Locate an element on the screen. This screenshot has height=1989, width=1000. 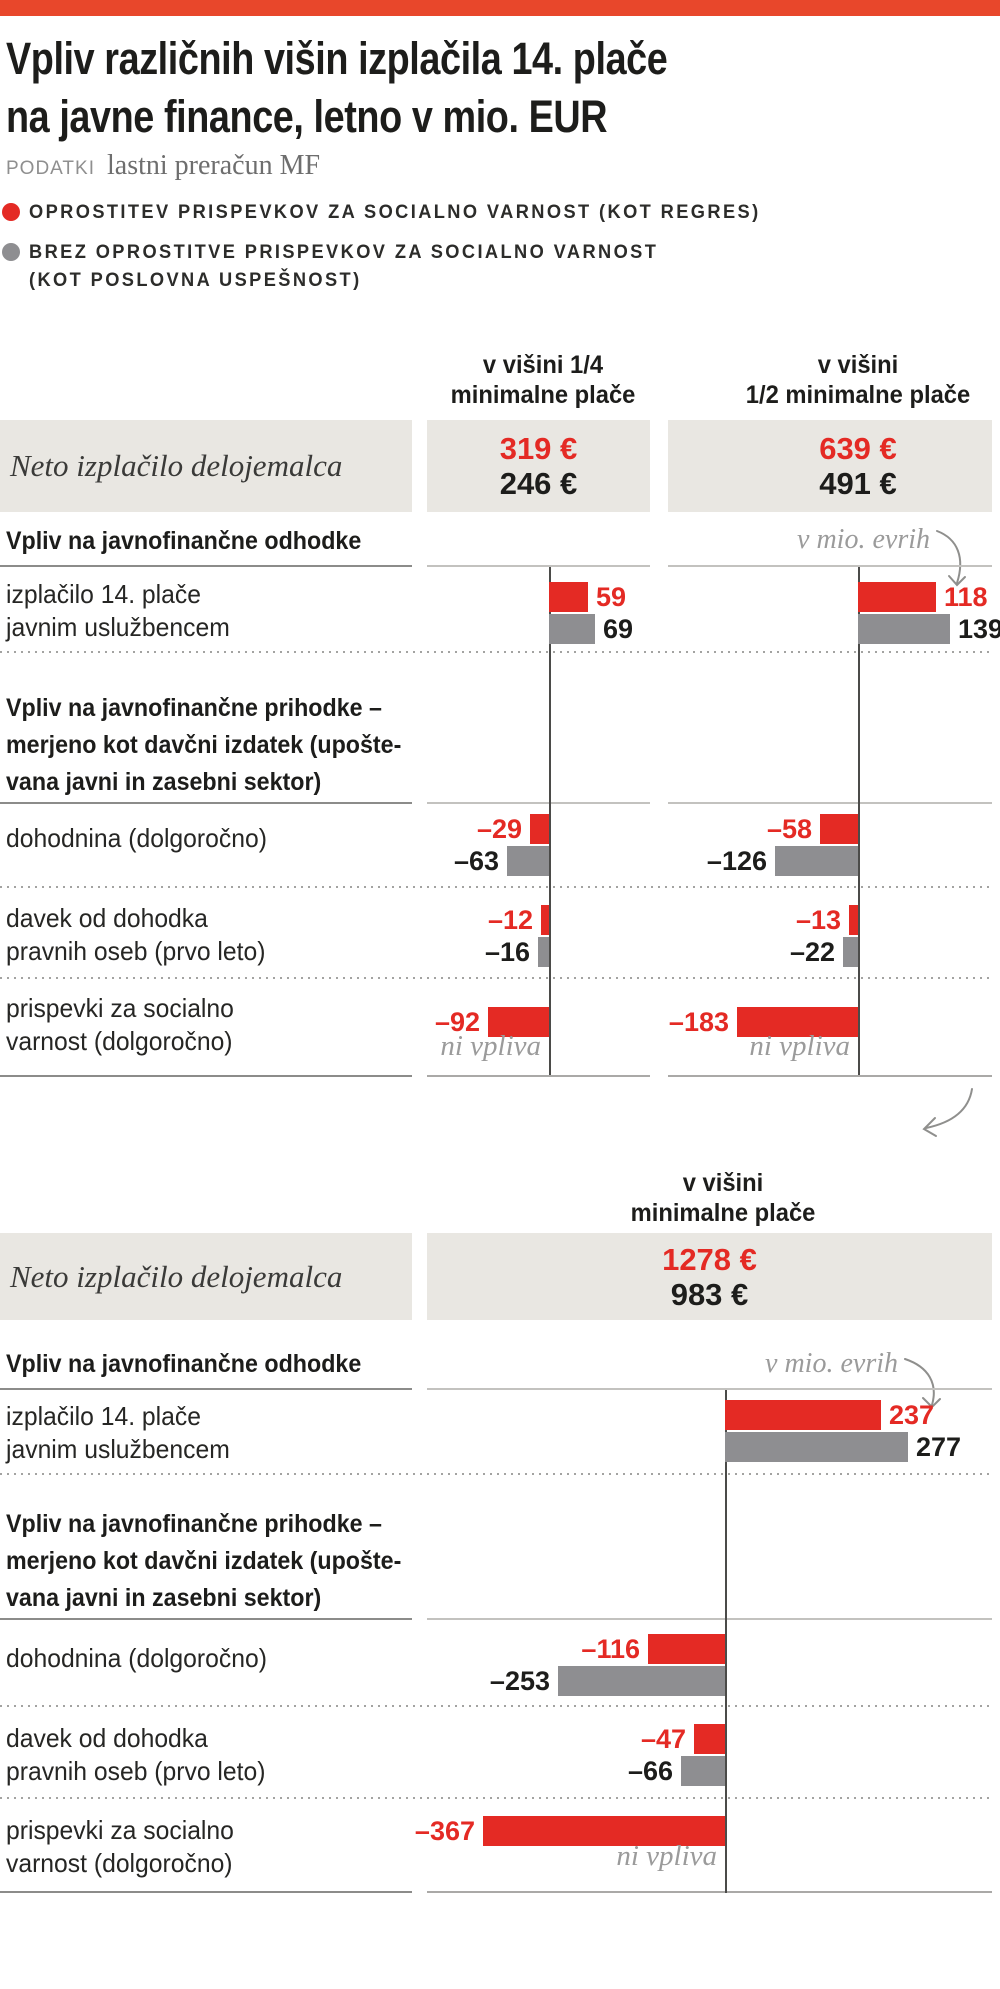
net-value-red: 1278 € is located at coordinates (709, 1259).